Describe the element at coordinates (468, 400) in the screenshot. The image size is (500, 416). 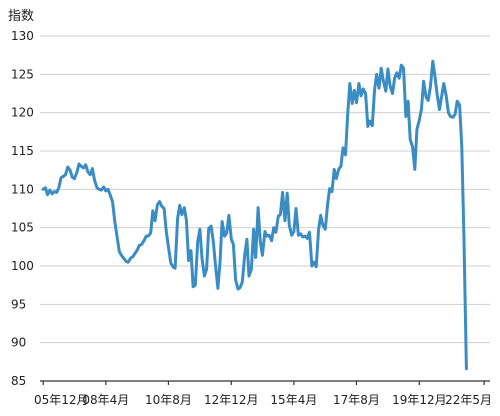
I see `x-tick-label: 22年5月` at that location.